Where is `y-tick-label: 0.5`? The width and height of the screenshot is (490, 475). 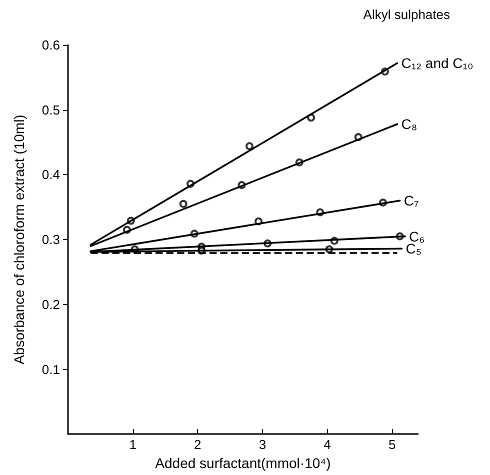
y-tick-label: 0.5 is located at coordinates (51, 110).